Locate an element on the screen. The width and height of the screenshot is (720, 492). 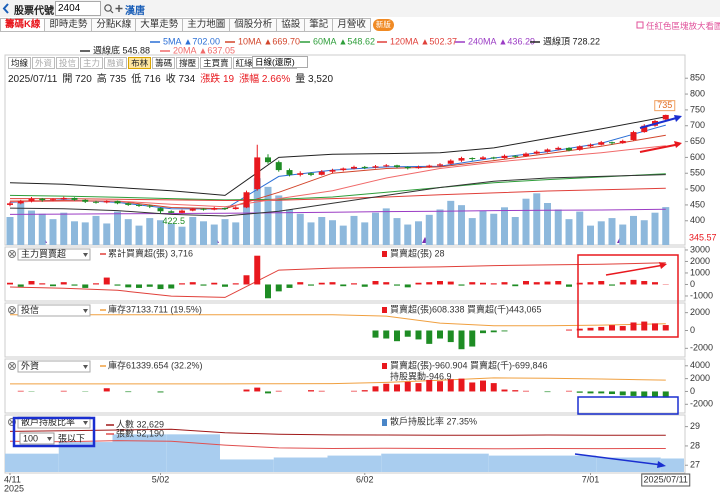
tab: 即時走勢 is located at coordinates (69, 25).